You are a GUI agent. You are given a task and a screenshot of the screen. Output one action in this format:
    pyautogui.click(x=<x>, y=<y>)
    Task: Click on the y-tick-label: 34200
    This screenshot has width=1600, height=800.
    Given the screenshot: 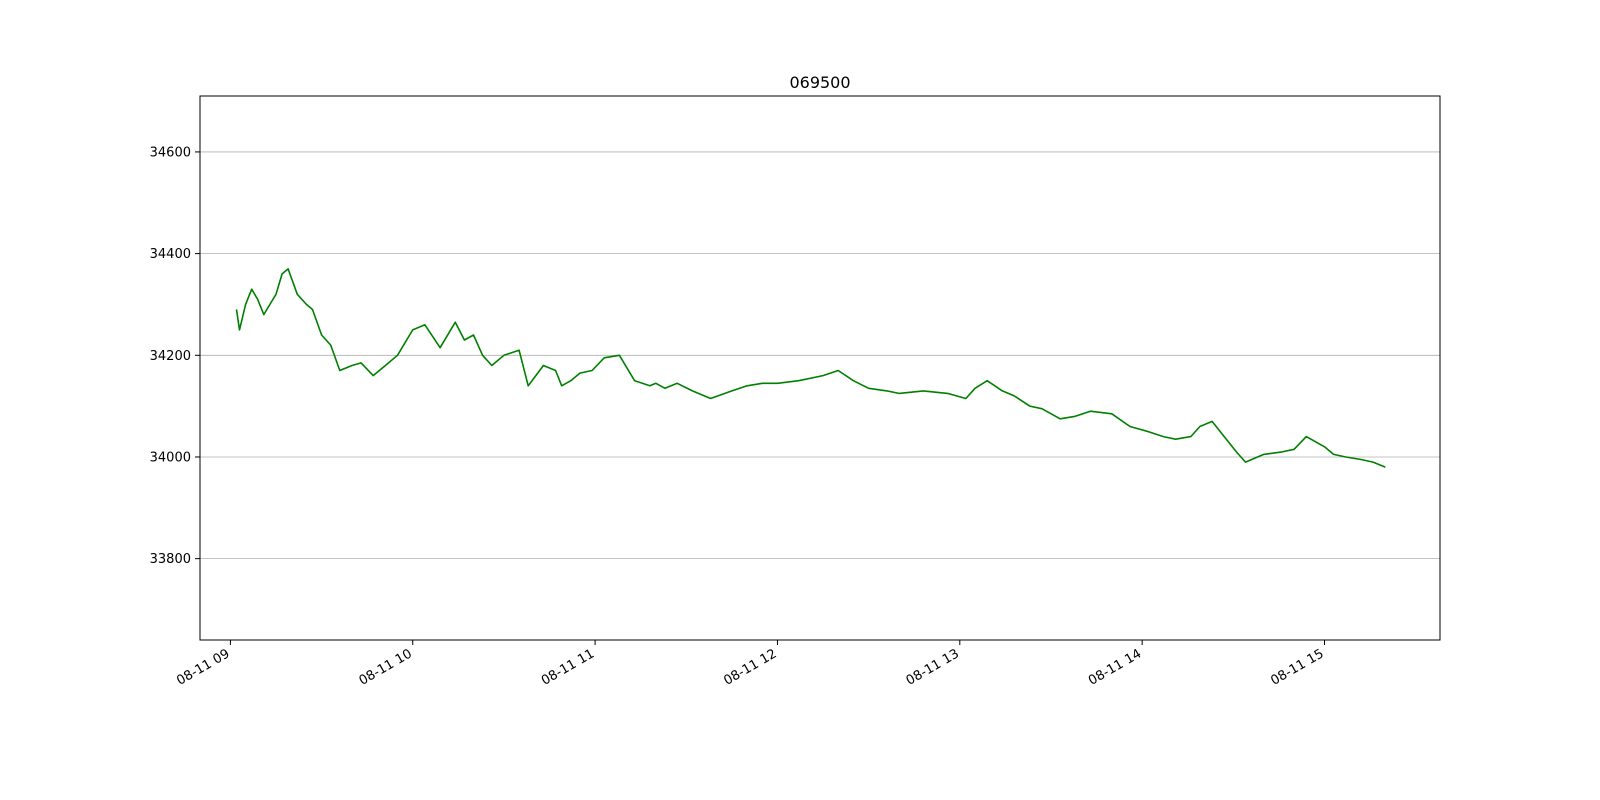 What is the action you would take?
    pyautogui.click(x=170, y=356)
    